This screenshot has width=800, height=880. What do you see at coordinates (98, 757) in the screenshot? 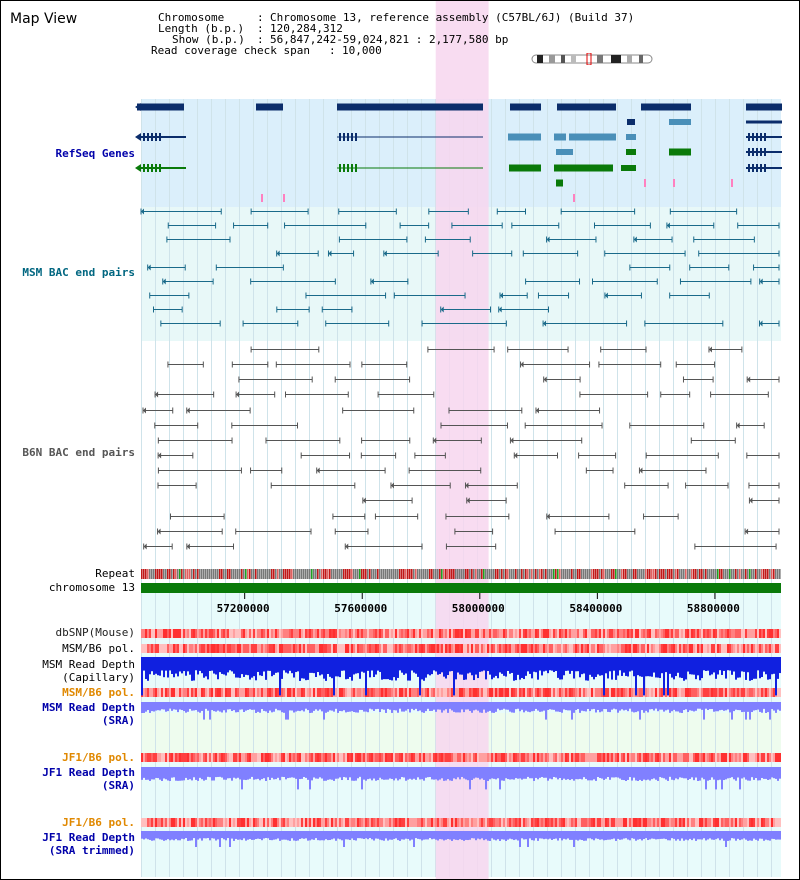
I see `track-label-jf1-b6-pol-1: JF1/B6 pol.` at bounding box center [98, 757].